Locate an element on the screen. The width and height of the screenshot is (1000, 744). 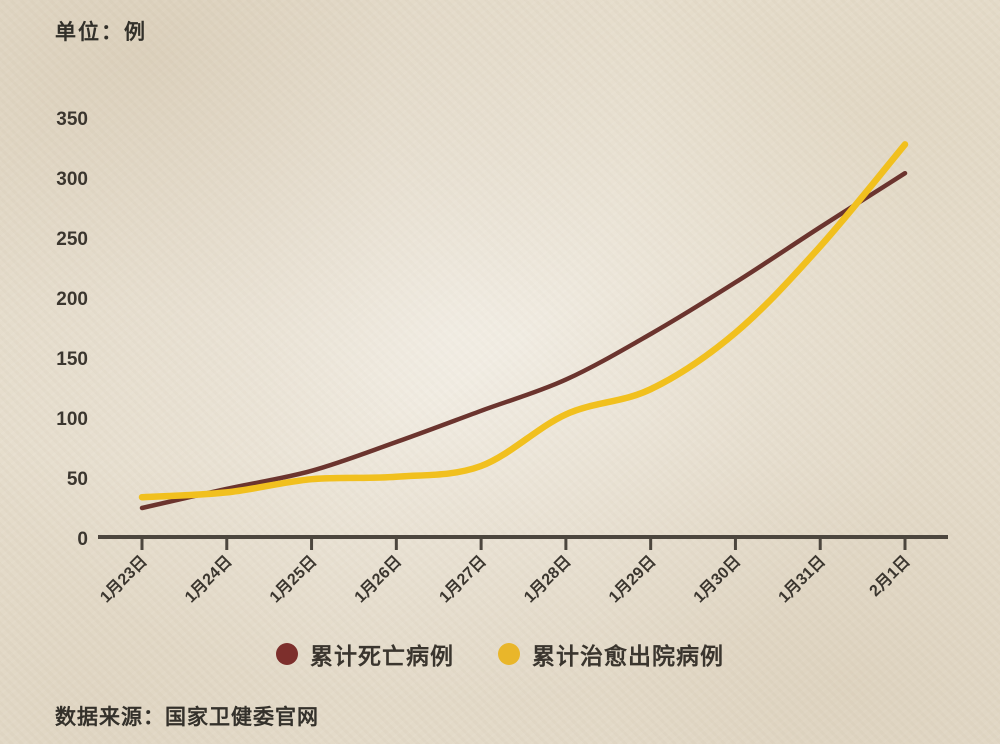
y-tick-label: 250 is located at coordinates (72, 239).